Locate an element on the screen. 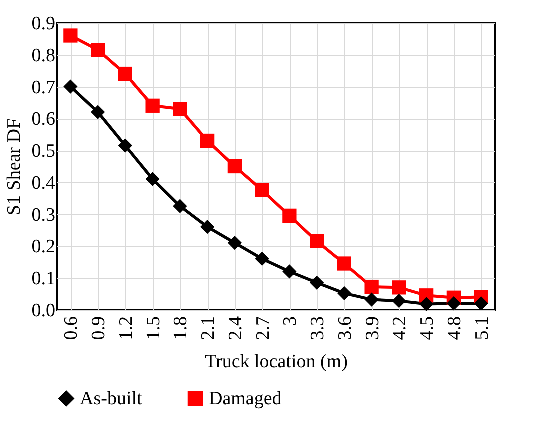  y-axis-title: S1 Shear DF is located at coordinates (14, 167).